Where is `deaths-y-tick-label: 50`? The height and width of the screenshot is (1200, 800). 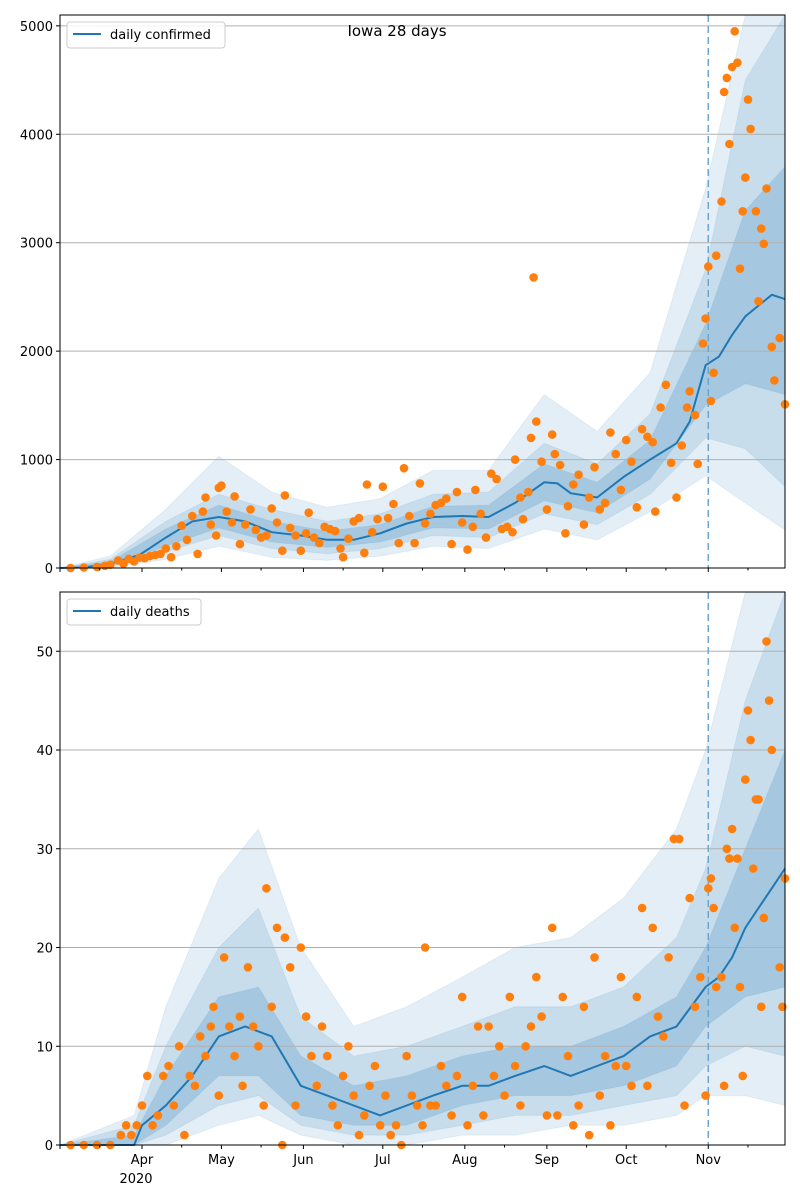
deaths-y-tick-label: 50 is located at coordinates (44, 652).